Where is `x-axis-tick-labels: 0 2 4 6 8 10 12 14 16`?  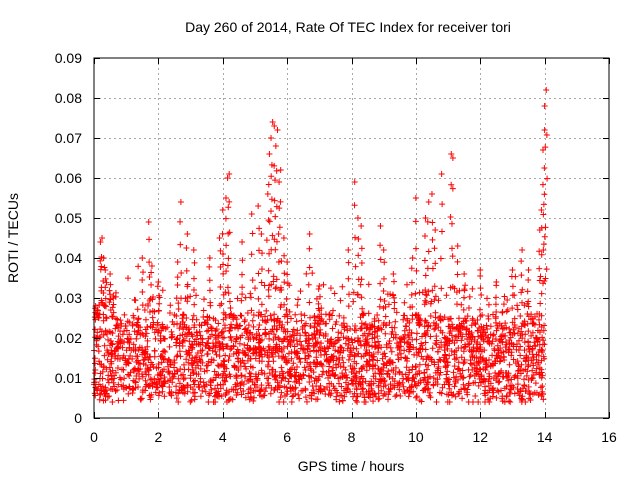
x-axis-tick-labels: 0 2 4 6 8 10 12 14 16 is located at coordinates (353, 437).